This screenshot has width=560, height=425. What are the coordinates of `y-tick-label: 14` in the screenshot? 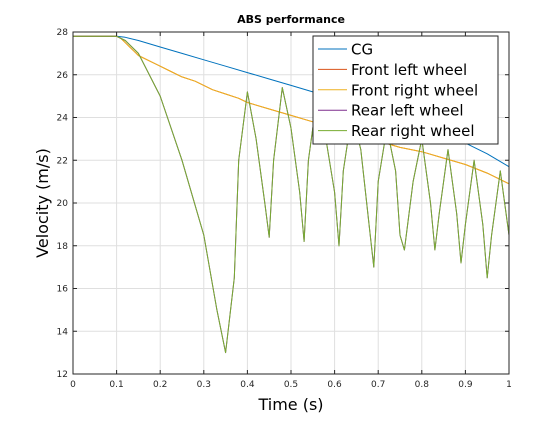 It's located at (63, 332).